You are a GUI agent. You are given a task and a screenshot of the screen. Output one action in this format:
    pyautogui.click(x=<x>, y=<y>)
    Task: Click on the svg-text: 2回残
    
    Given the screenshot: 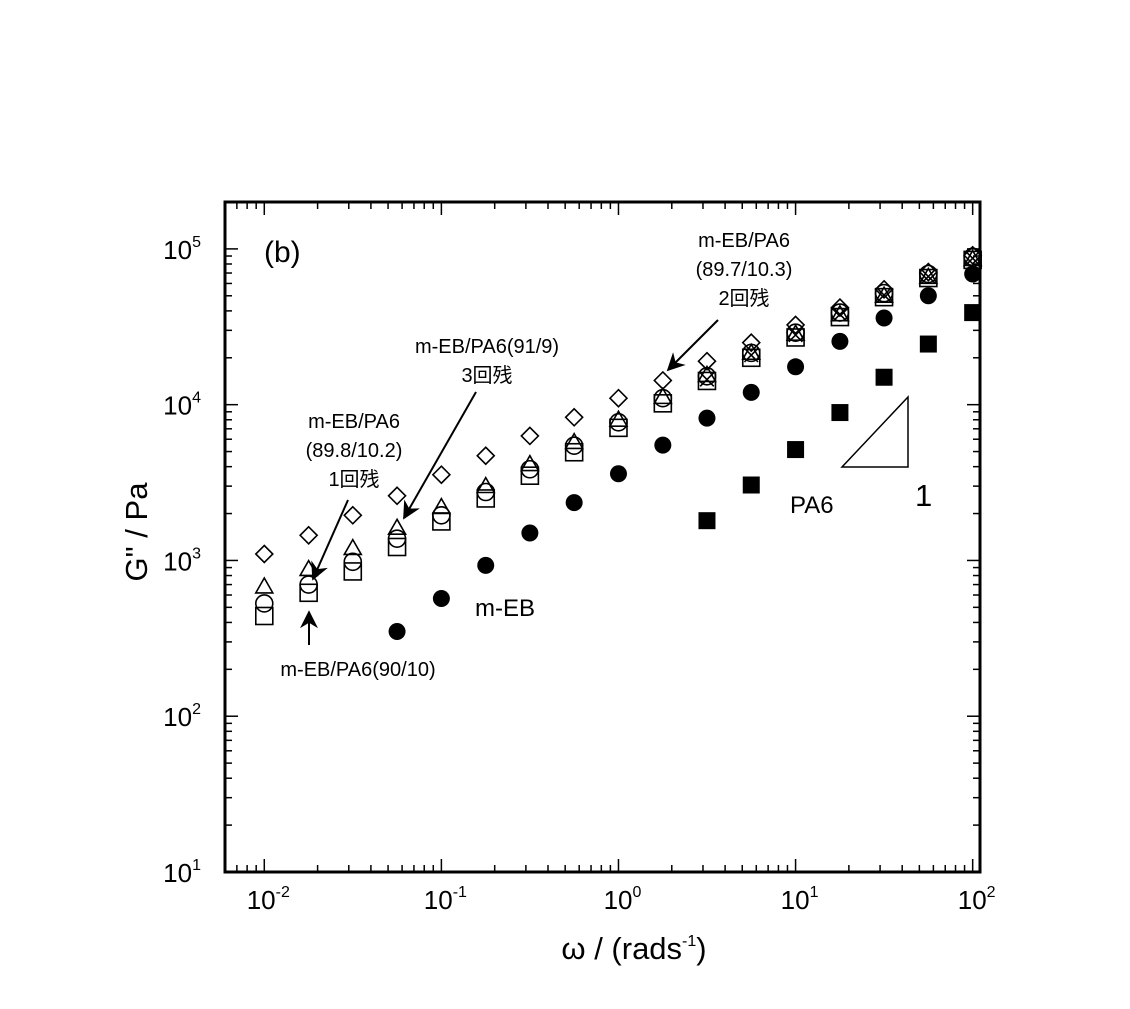 What is the action you would take?
    pyautogui.click(x=743, y=298)
    